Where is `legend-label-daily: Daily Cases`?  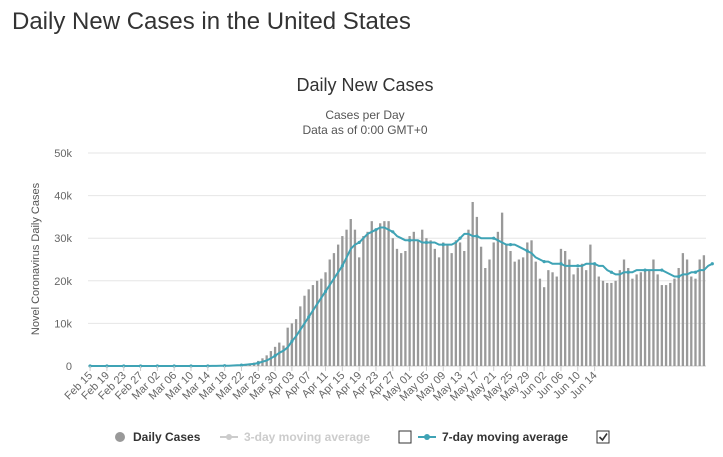
legend-label-daily: Daily Cases is located at coordinates (167, 437).